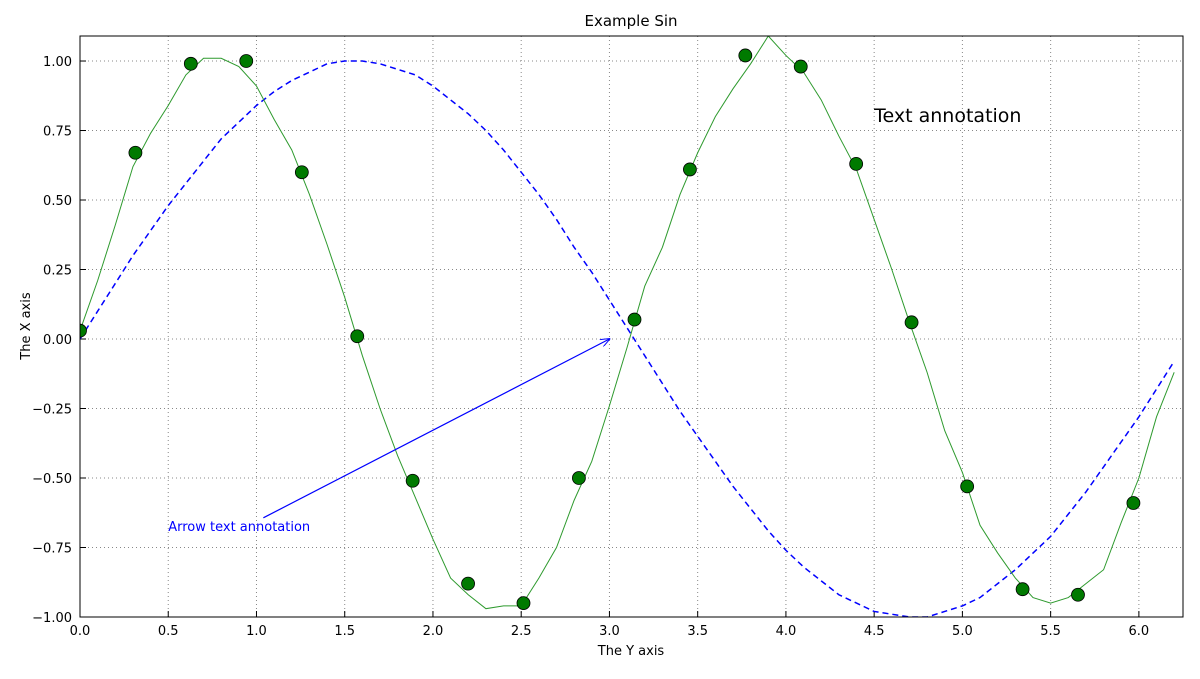  I want to click on y-tick-label: 0.50, so click(57, 201).